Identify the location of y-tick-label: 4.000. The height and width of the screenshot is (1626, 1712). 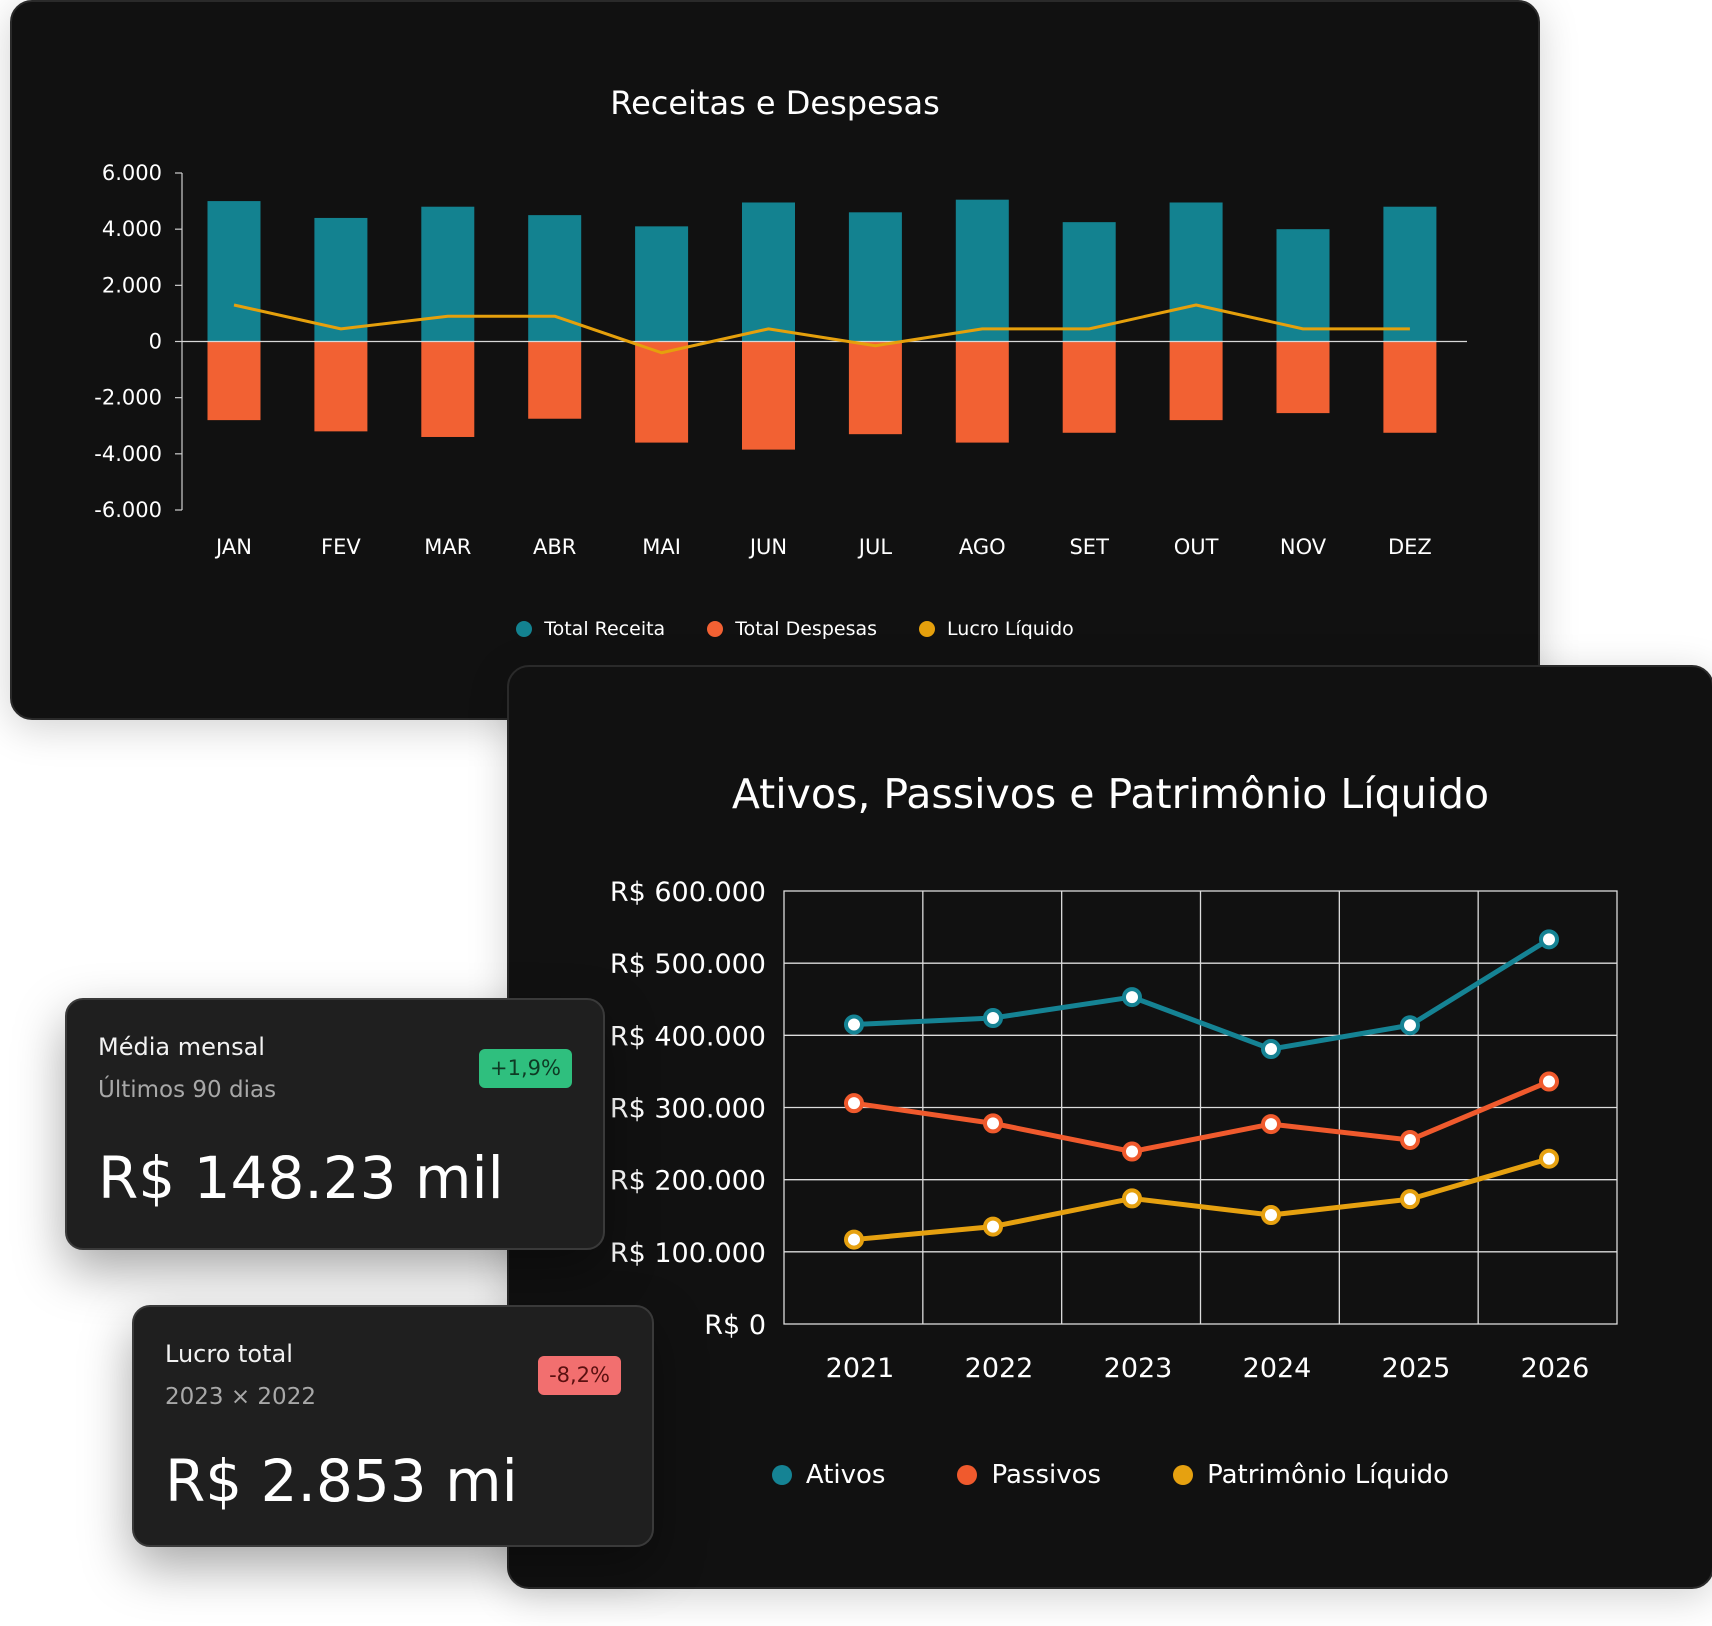
(132, 229).